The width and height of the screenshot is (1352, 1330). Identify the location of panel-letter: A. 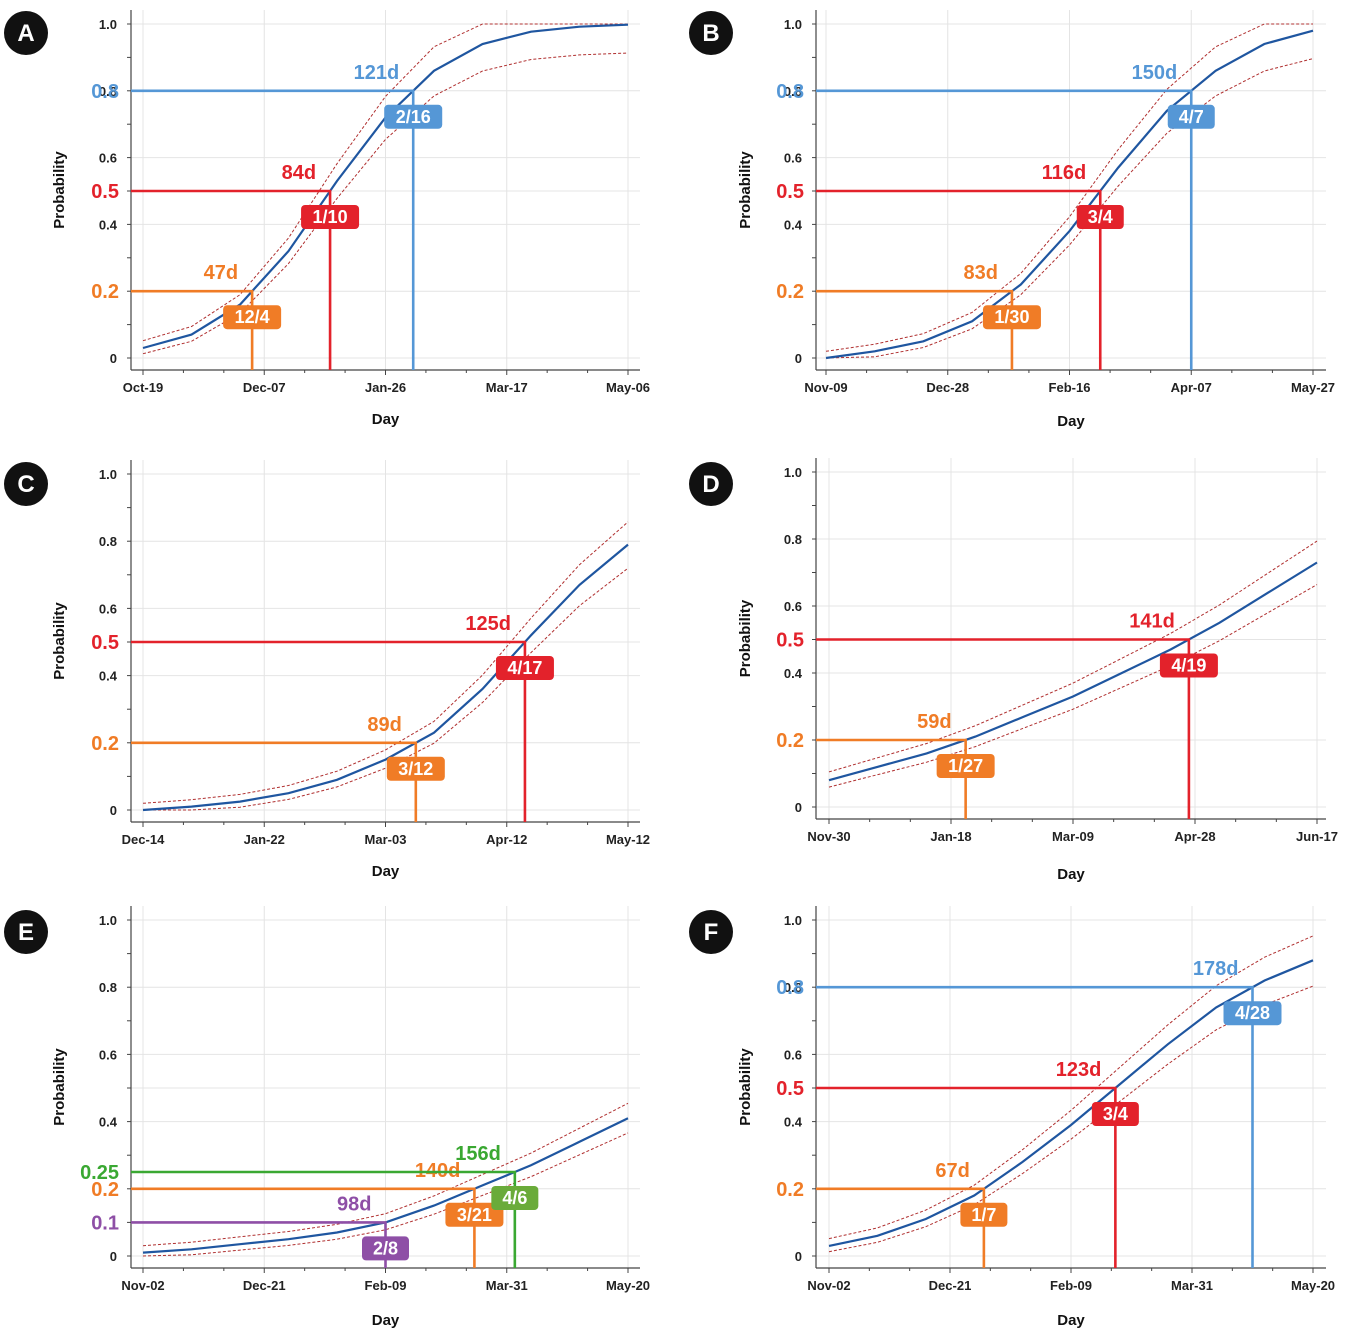
(25, 33).